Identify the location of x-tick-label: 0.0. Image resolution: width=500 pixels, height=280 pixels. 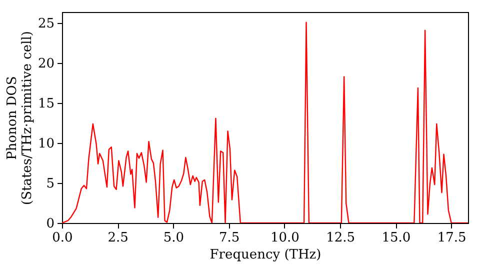
(62, 238).